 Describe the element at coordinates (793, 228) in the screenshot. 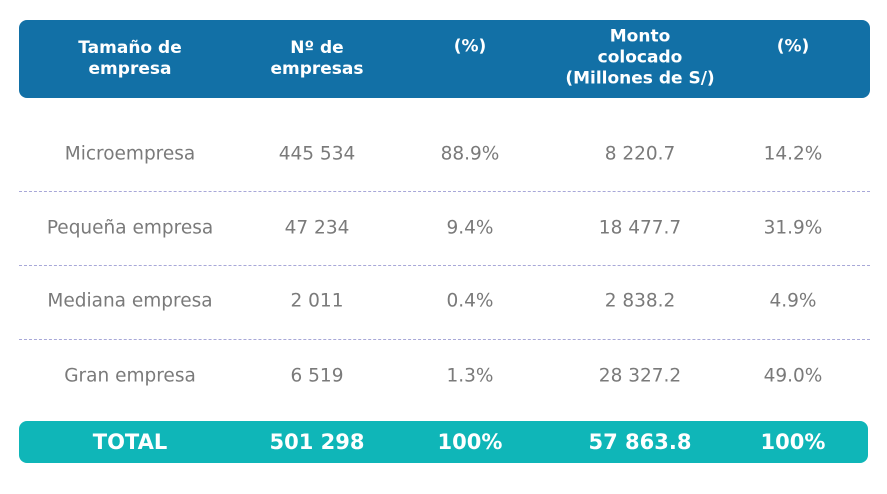

I see `table-cell: 31.9%` at that location.